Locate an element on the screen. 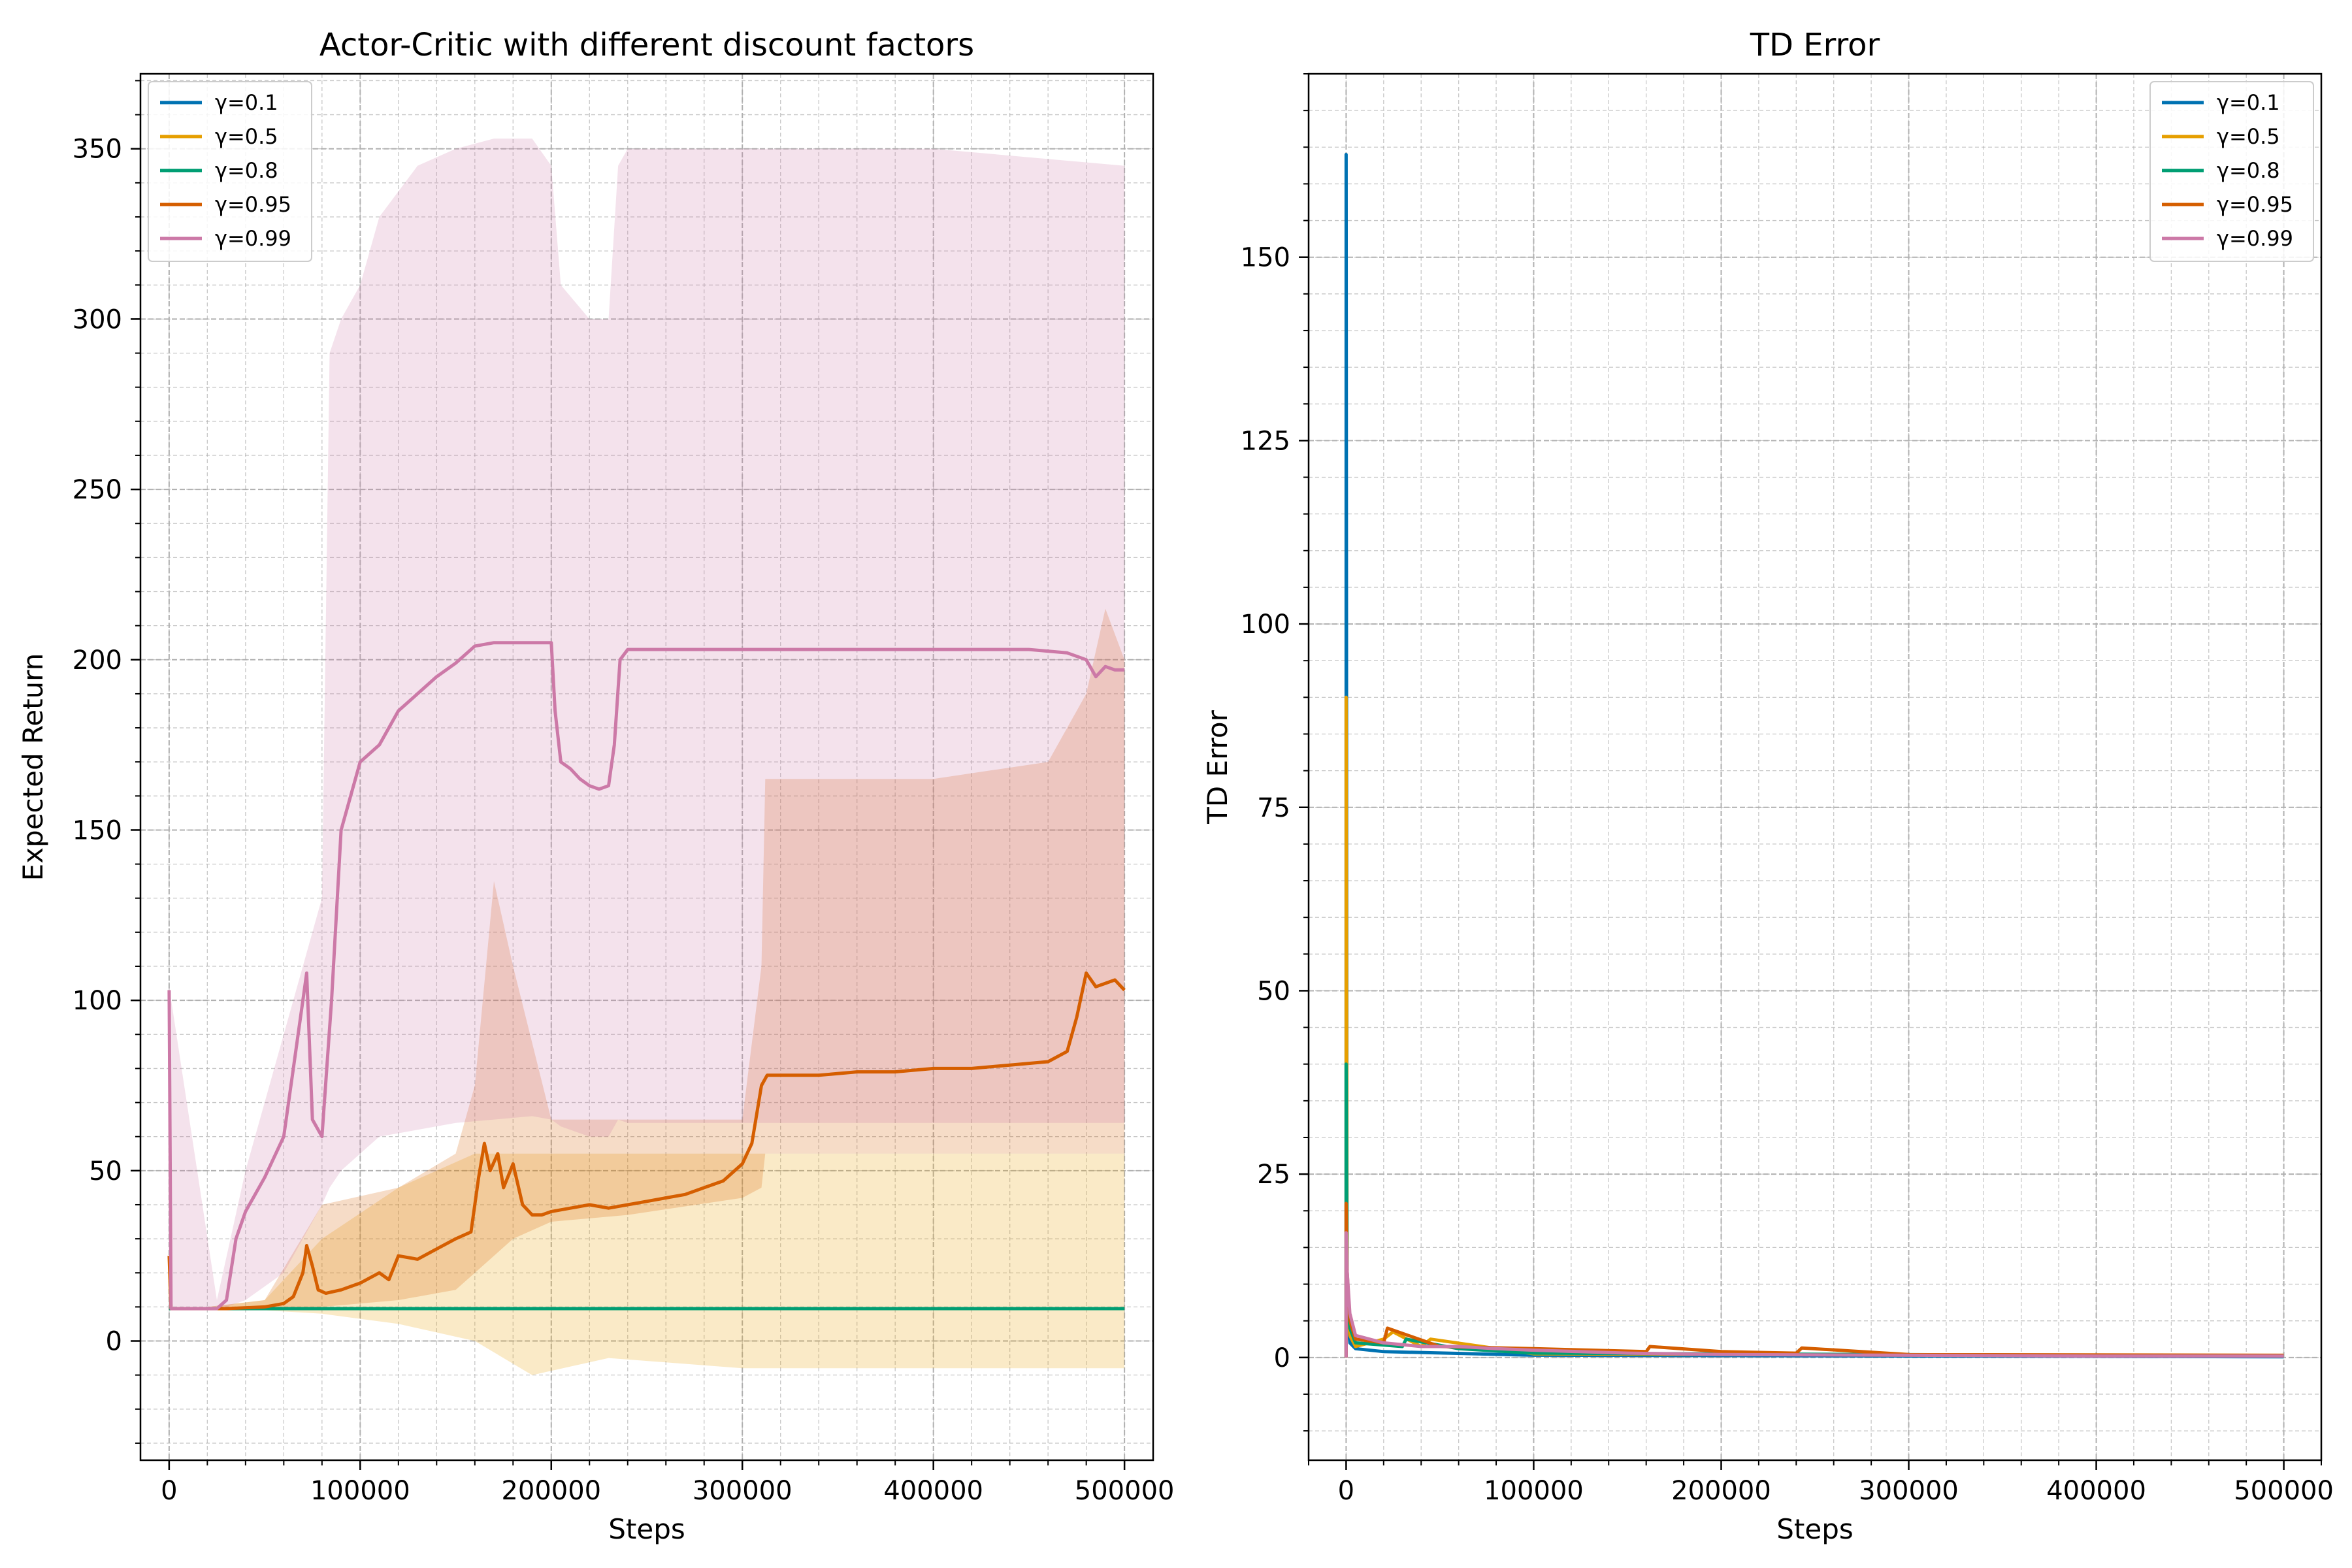  y-tick-label: 125 is located at coordinates (1265, 441).